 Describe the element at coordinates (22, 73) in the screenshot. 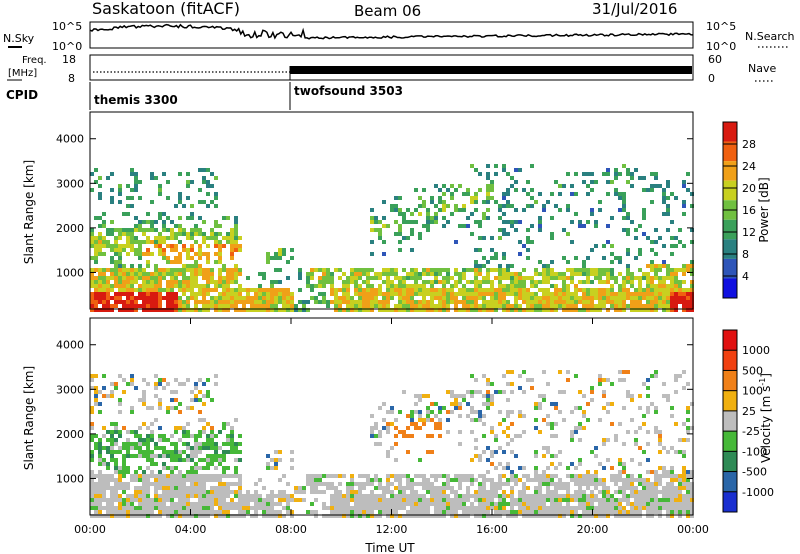

I see `freq-unit-label: [MHz]` at that location.